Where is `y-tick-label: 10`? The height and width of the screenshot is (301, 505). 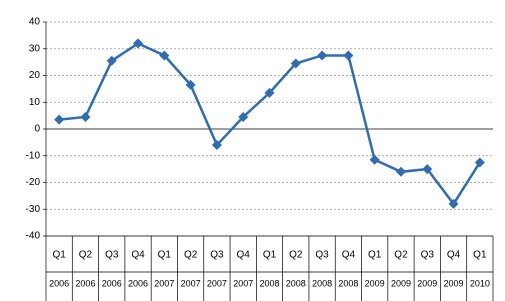
y-tick-label: 10 is located at coordinates (35, 102).